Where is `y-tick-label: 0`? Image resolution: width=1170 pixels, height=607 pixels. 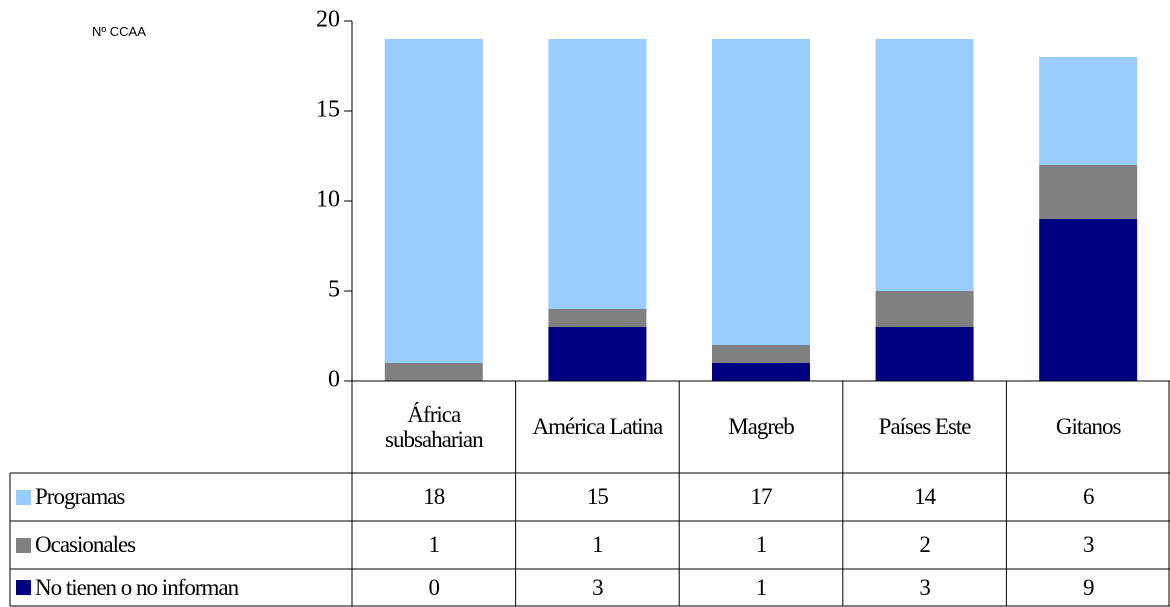
y-tick-label: 0 is located at coordinates (334, 380).